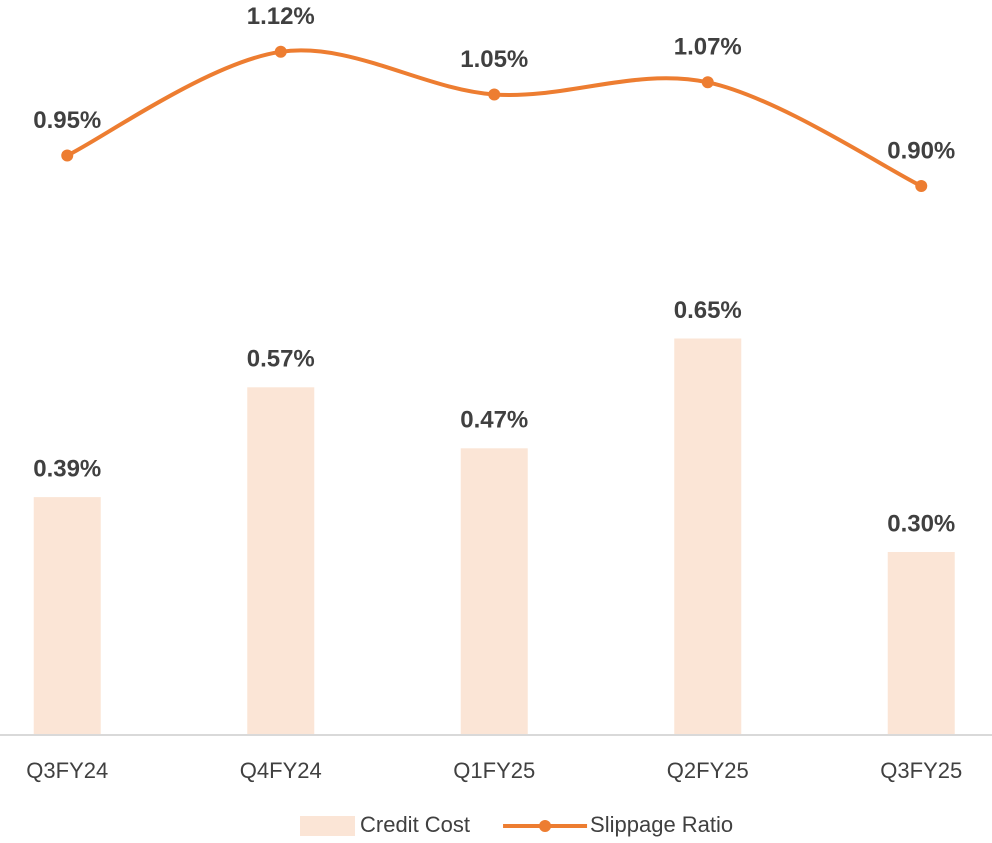  I want to click on x-tick-label: Q2FY25, so click(708, 770).